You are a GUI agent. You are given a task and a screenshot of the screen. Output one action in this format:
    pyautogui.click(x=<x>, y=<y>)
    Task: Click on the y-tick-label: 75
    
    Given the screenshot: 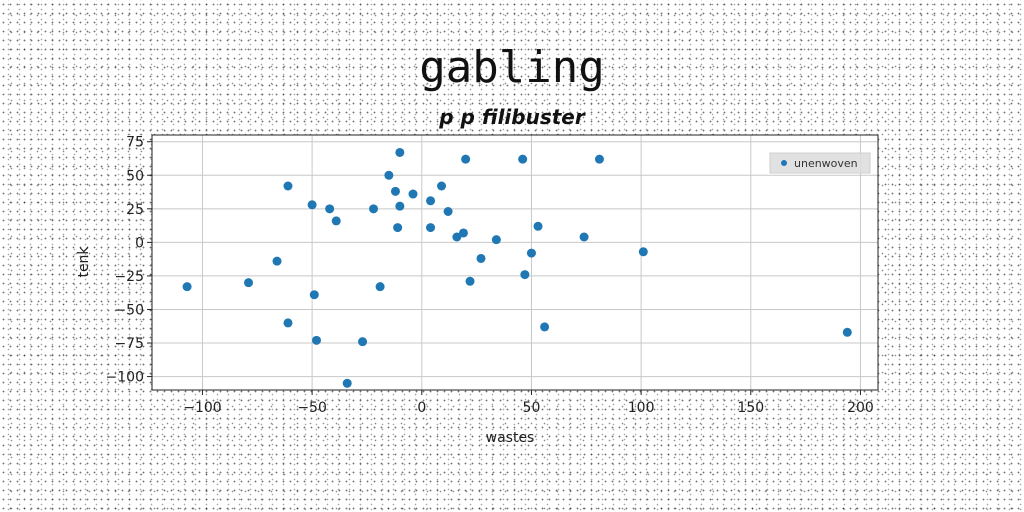 What is the action you would take?
    pyautogui.click(x=135, y=143)
    